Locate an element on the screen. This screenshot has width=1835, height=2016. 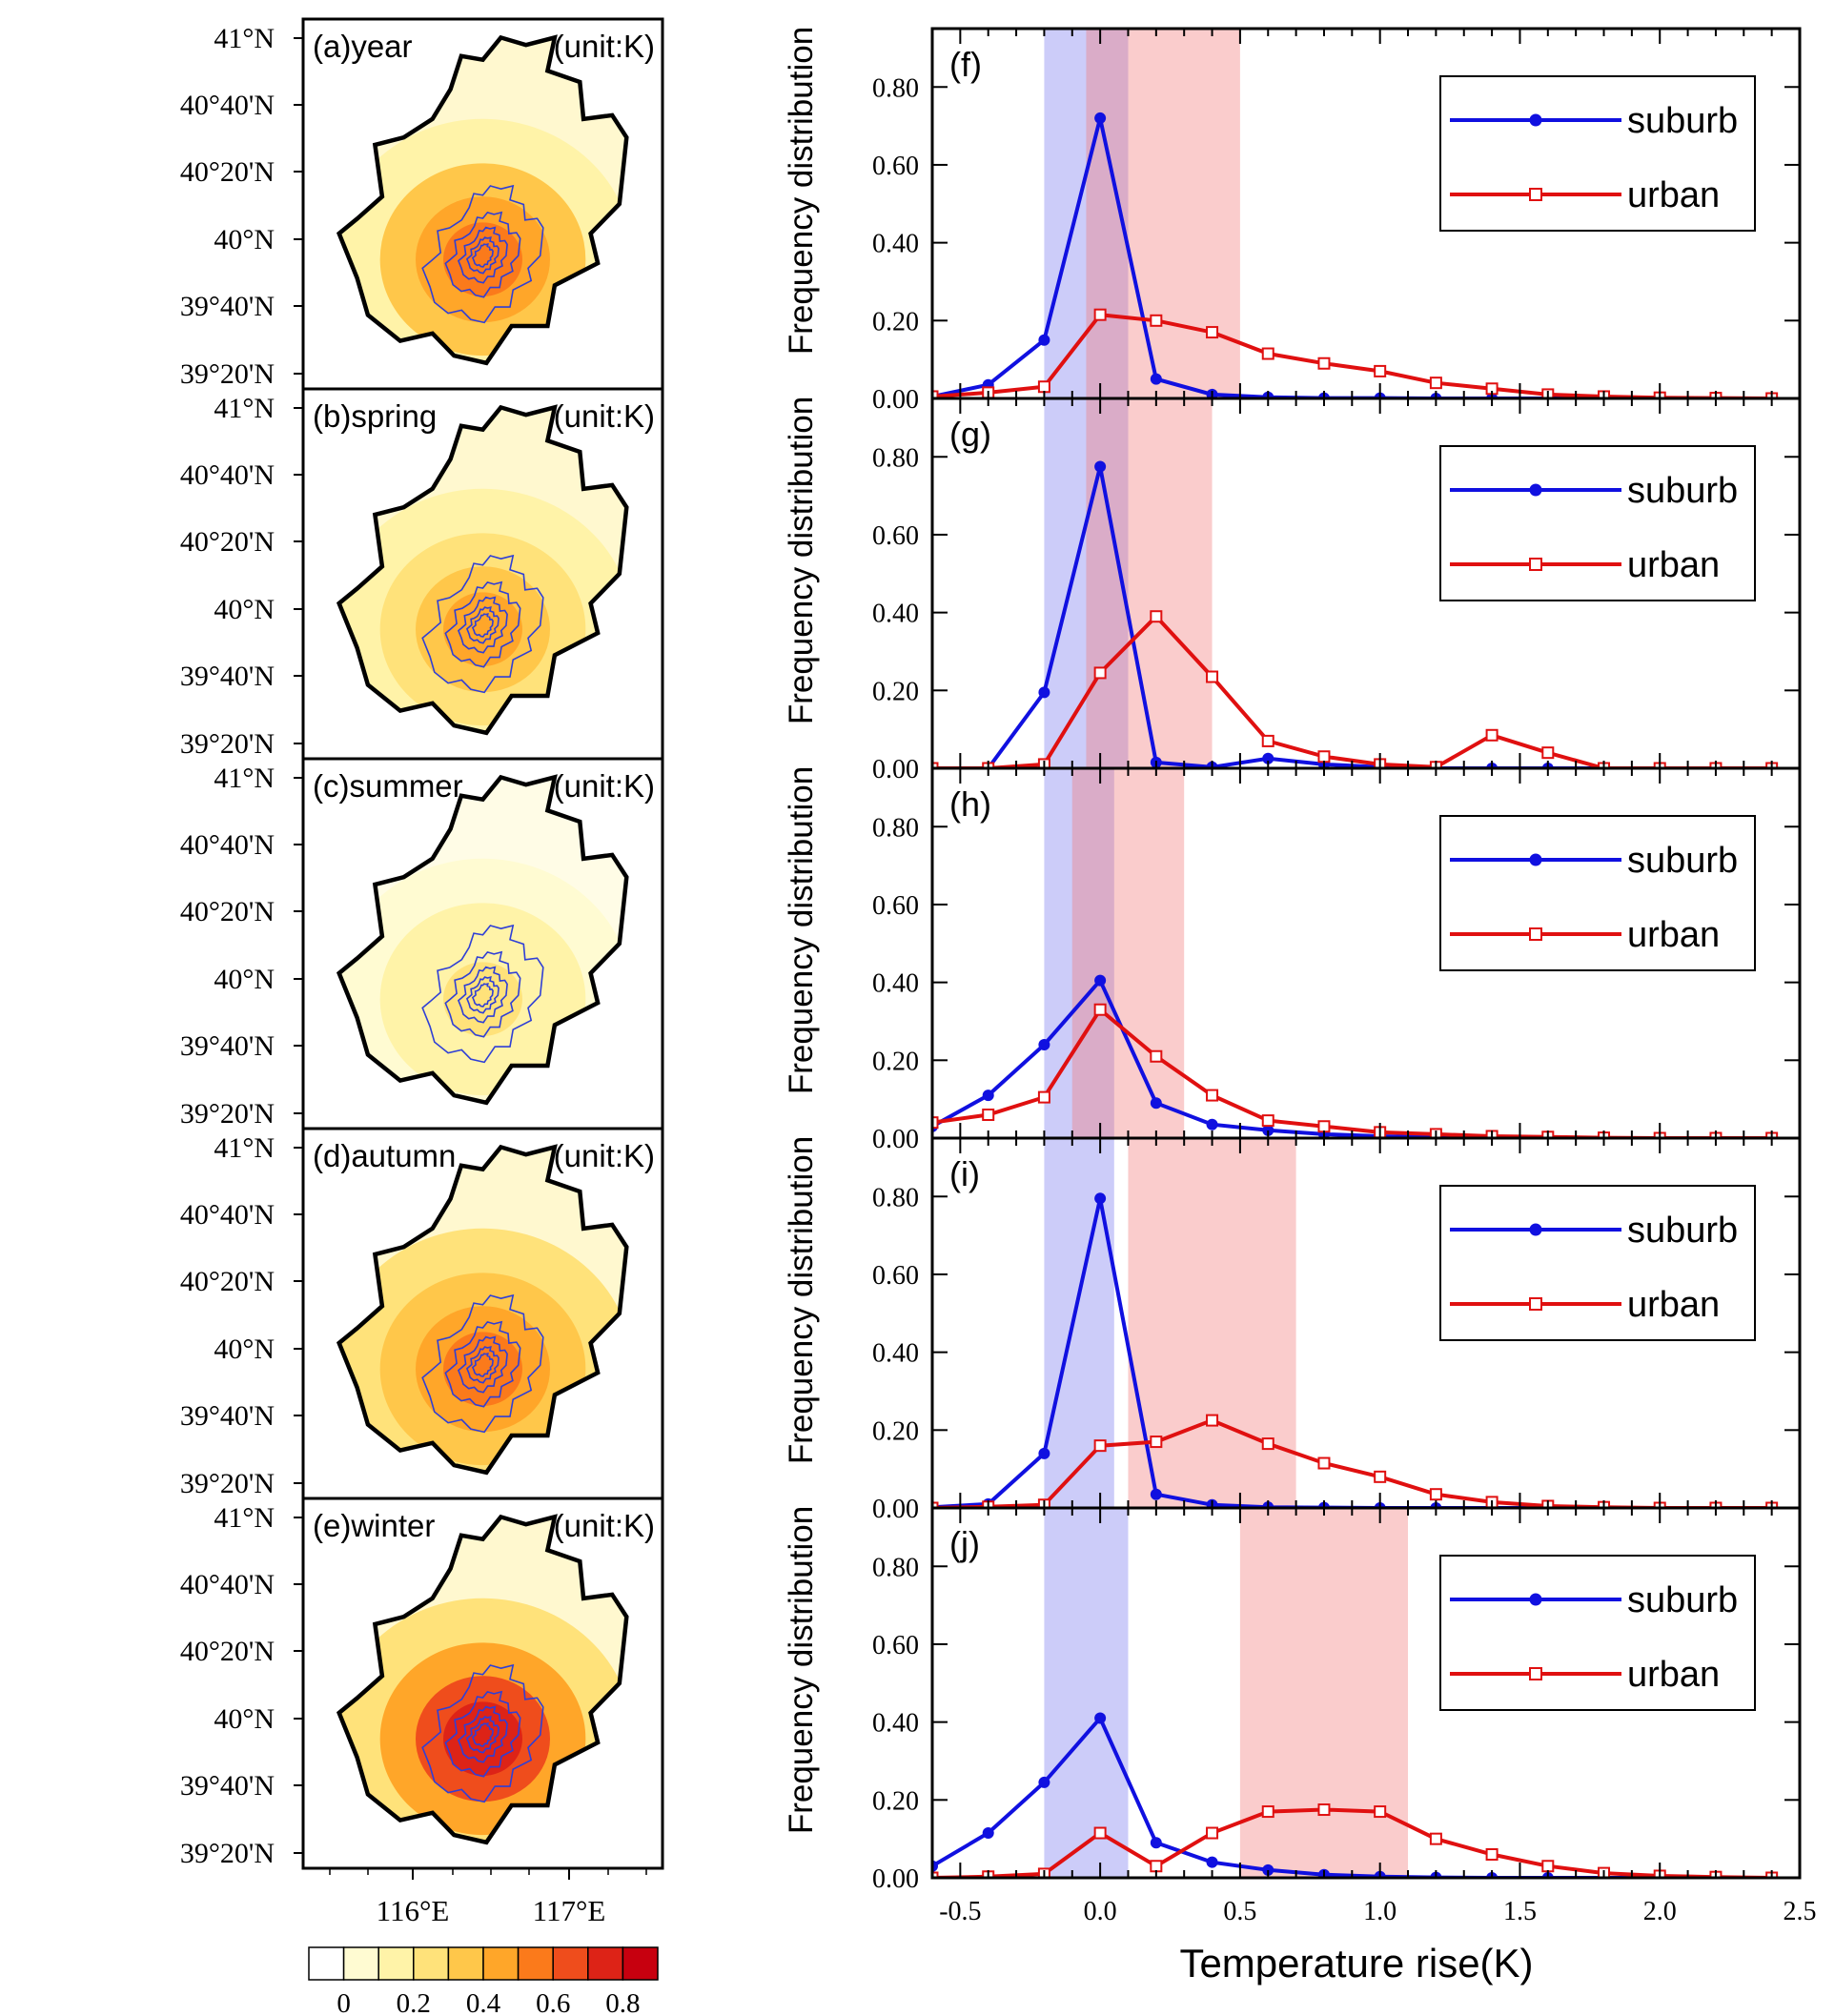
panel-label: (a)year is located at coordinates (363, 46).